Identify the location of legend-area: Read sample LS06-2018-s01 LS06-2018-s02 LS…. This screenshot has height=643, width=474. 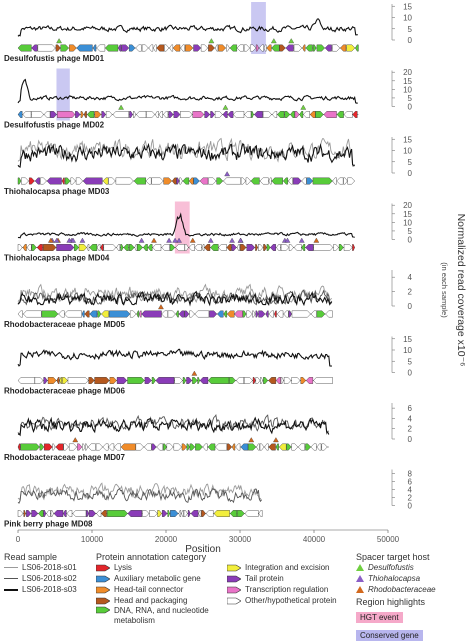
(237, 596).